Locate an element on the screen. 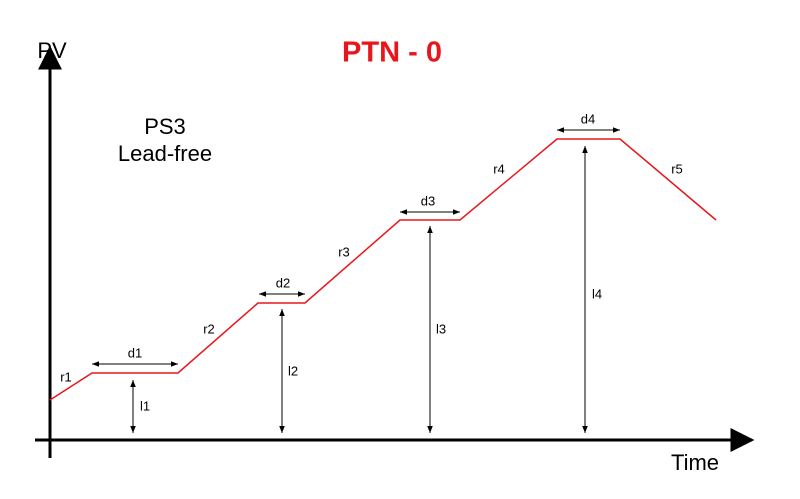 Image resolution: width=800 pixels, height=499 pixels. ramp-label: r3 is located at coordinates (344, 251).